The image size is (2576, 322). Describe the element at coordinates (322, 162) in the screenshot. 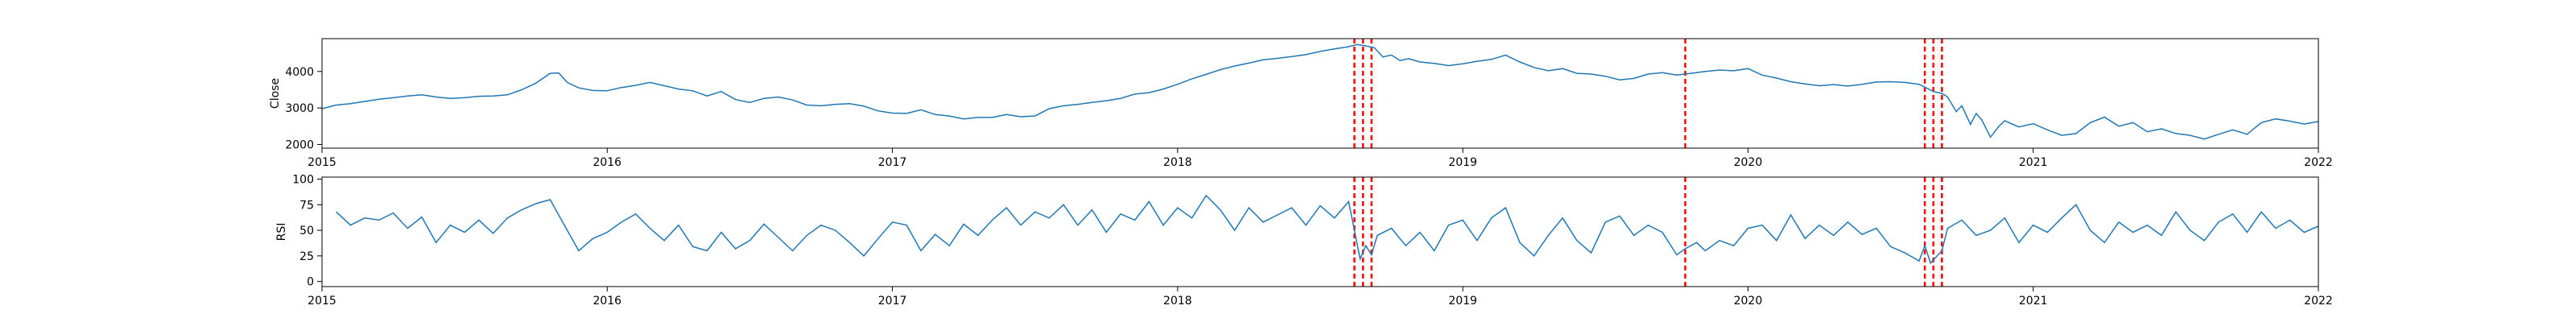

I see `close-x-tick-label: 2015` at that location.